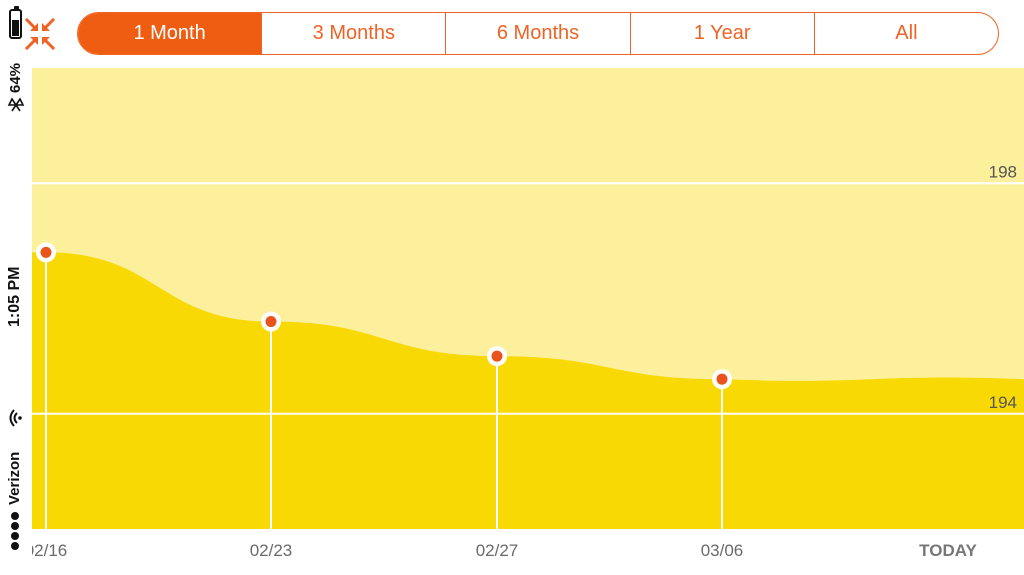  I want to click on tab-3-months: 3 Months, so click(353, 33).